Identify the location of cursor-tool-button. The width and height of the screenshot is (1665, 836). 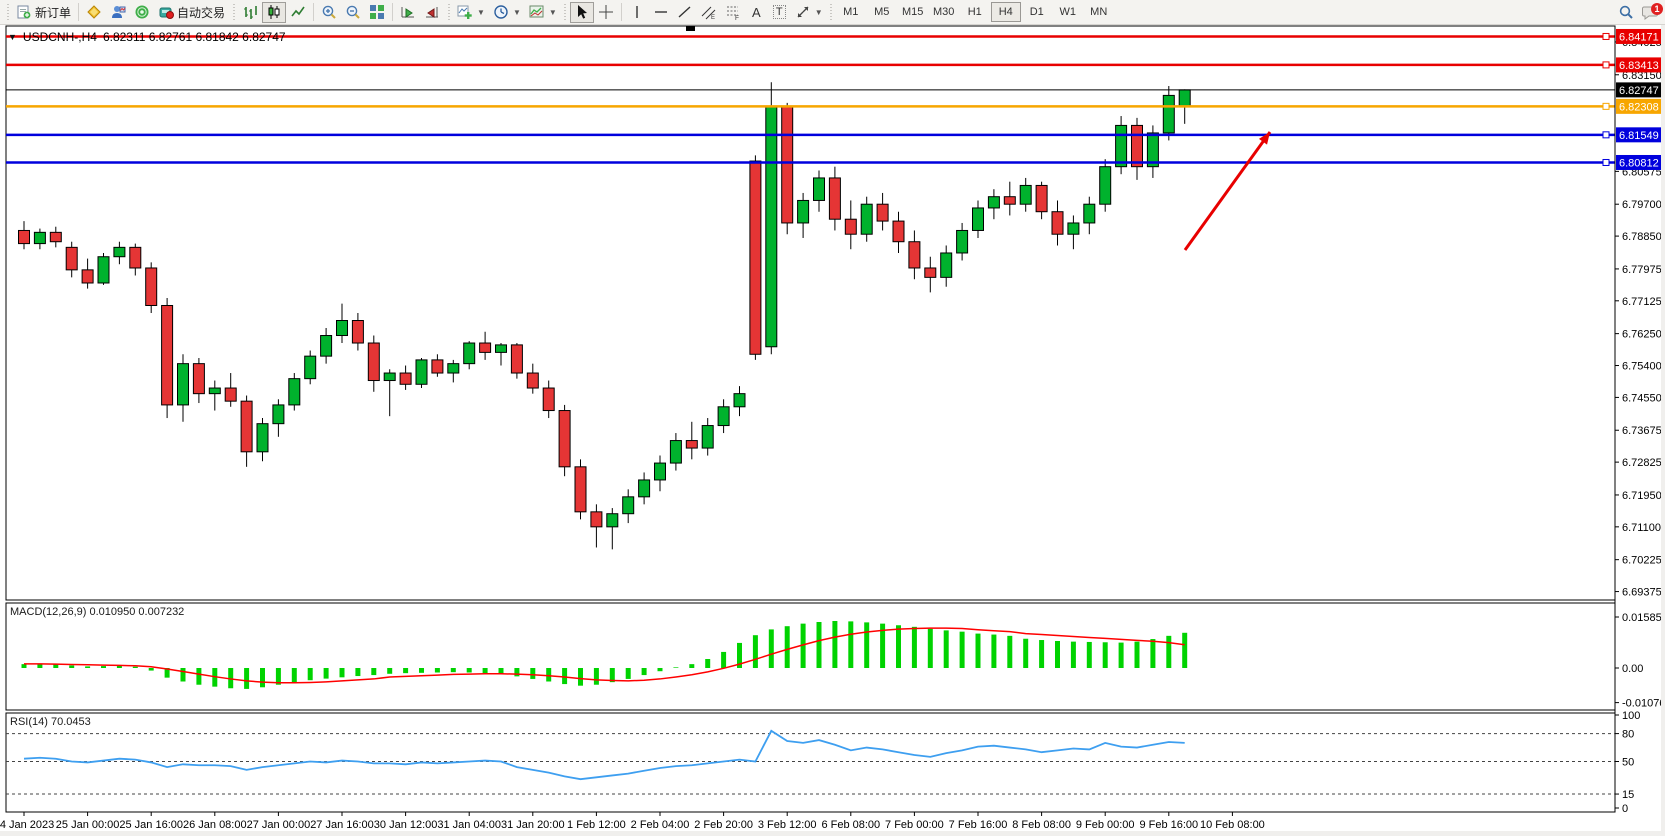
(581, 12).